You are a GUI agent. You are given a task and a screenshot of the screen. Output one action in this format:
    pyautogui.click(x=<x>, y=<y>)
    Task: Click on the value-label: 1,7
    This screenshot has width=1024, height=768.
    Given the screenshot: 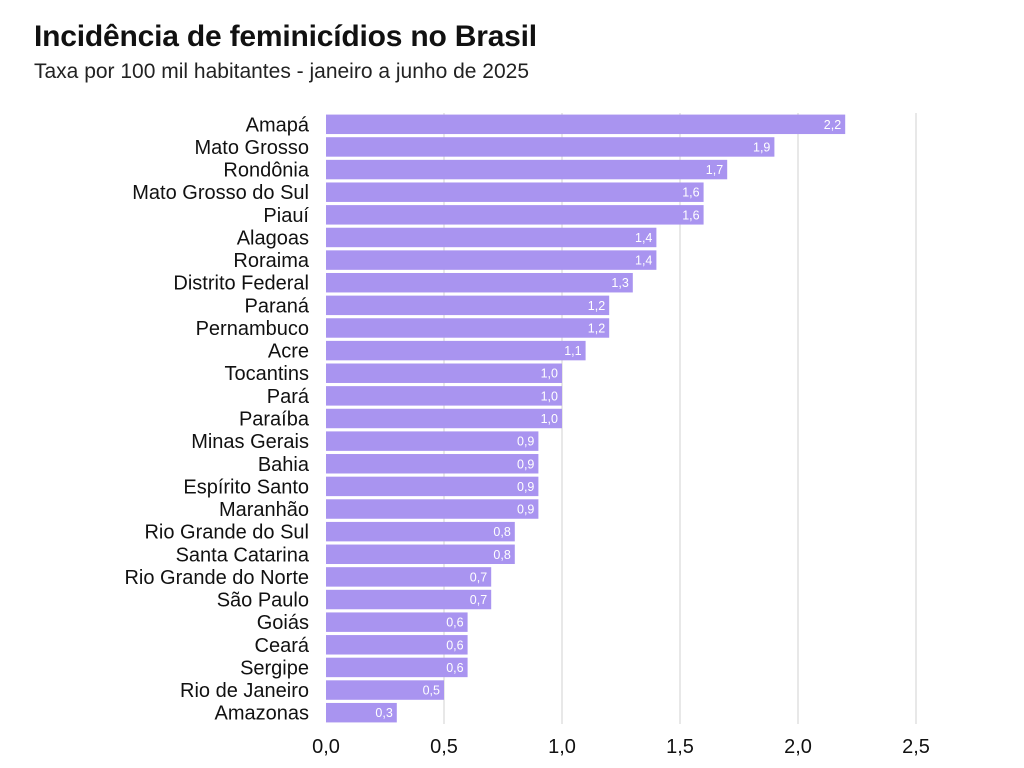 What is the action you would take?
    pyautogui.click(x=714, y=170)
    